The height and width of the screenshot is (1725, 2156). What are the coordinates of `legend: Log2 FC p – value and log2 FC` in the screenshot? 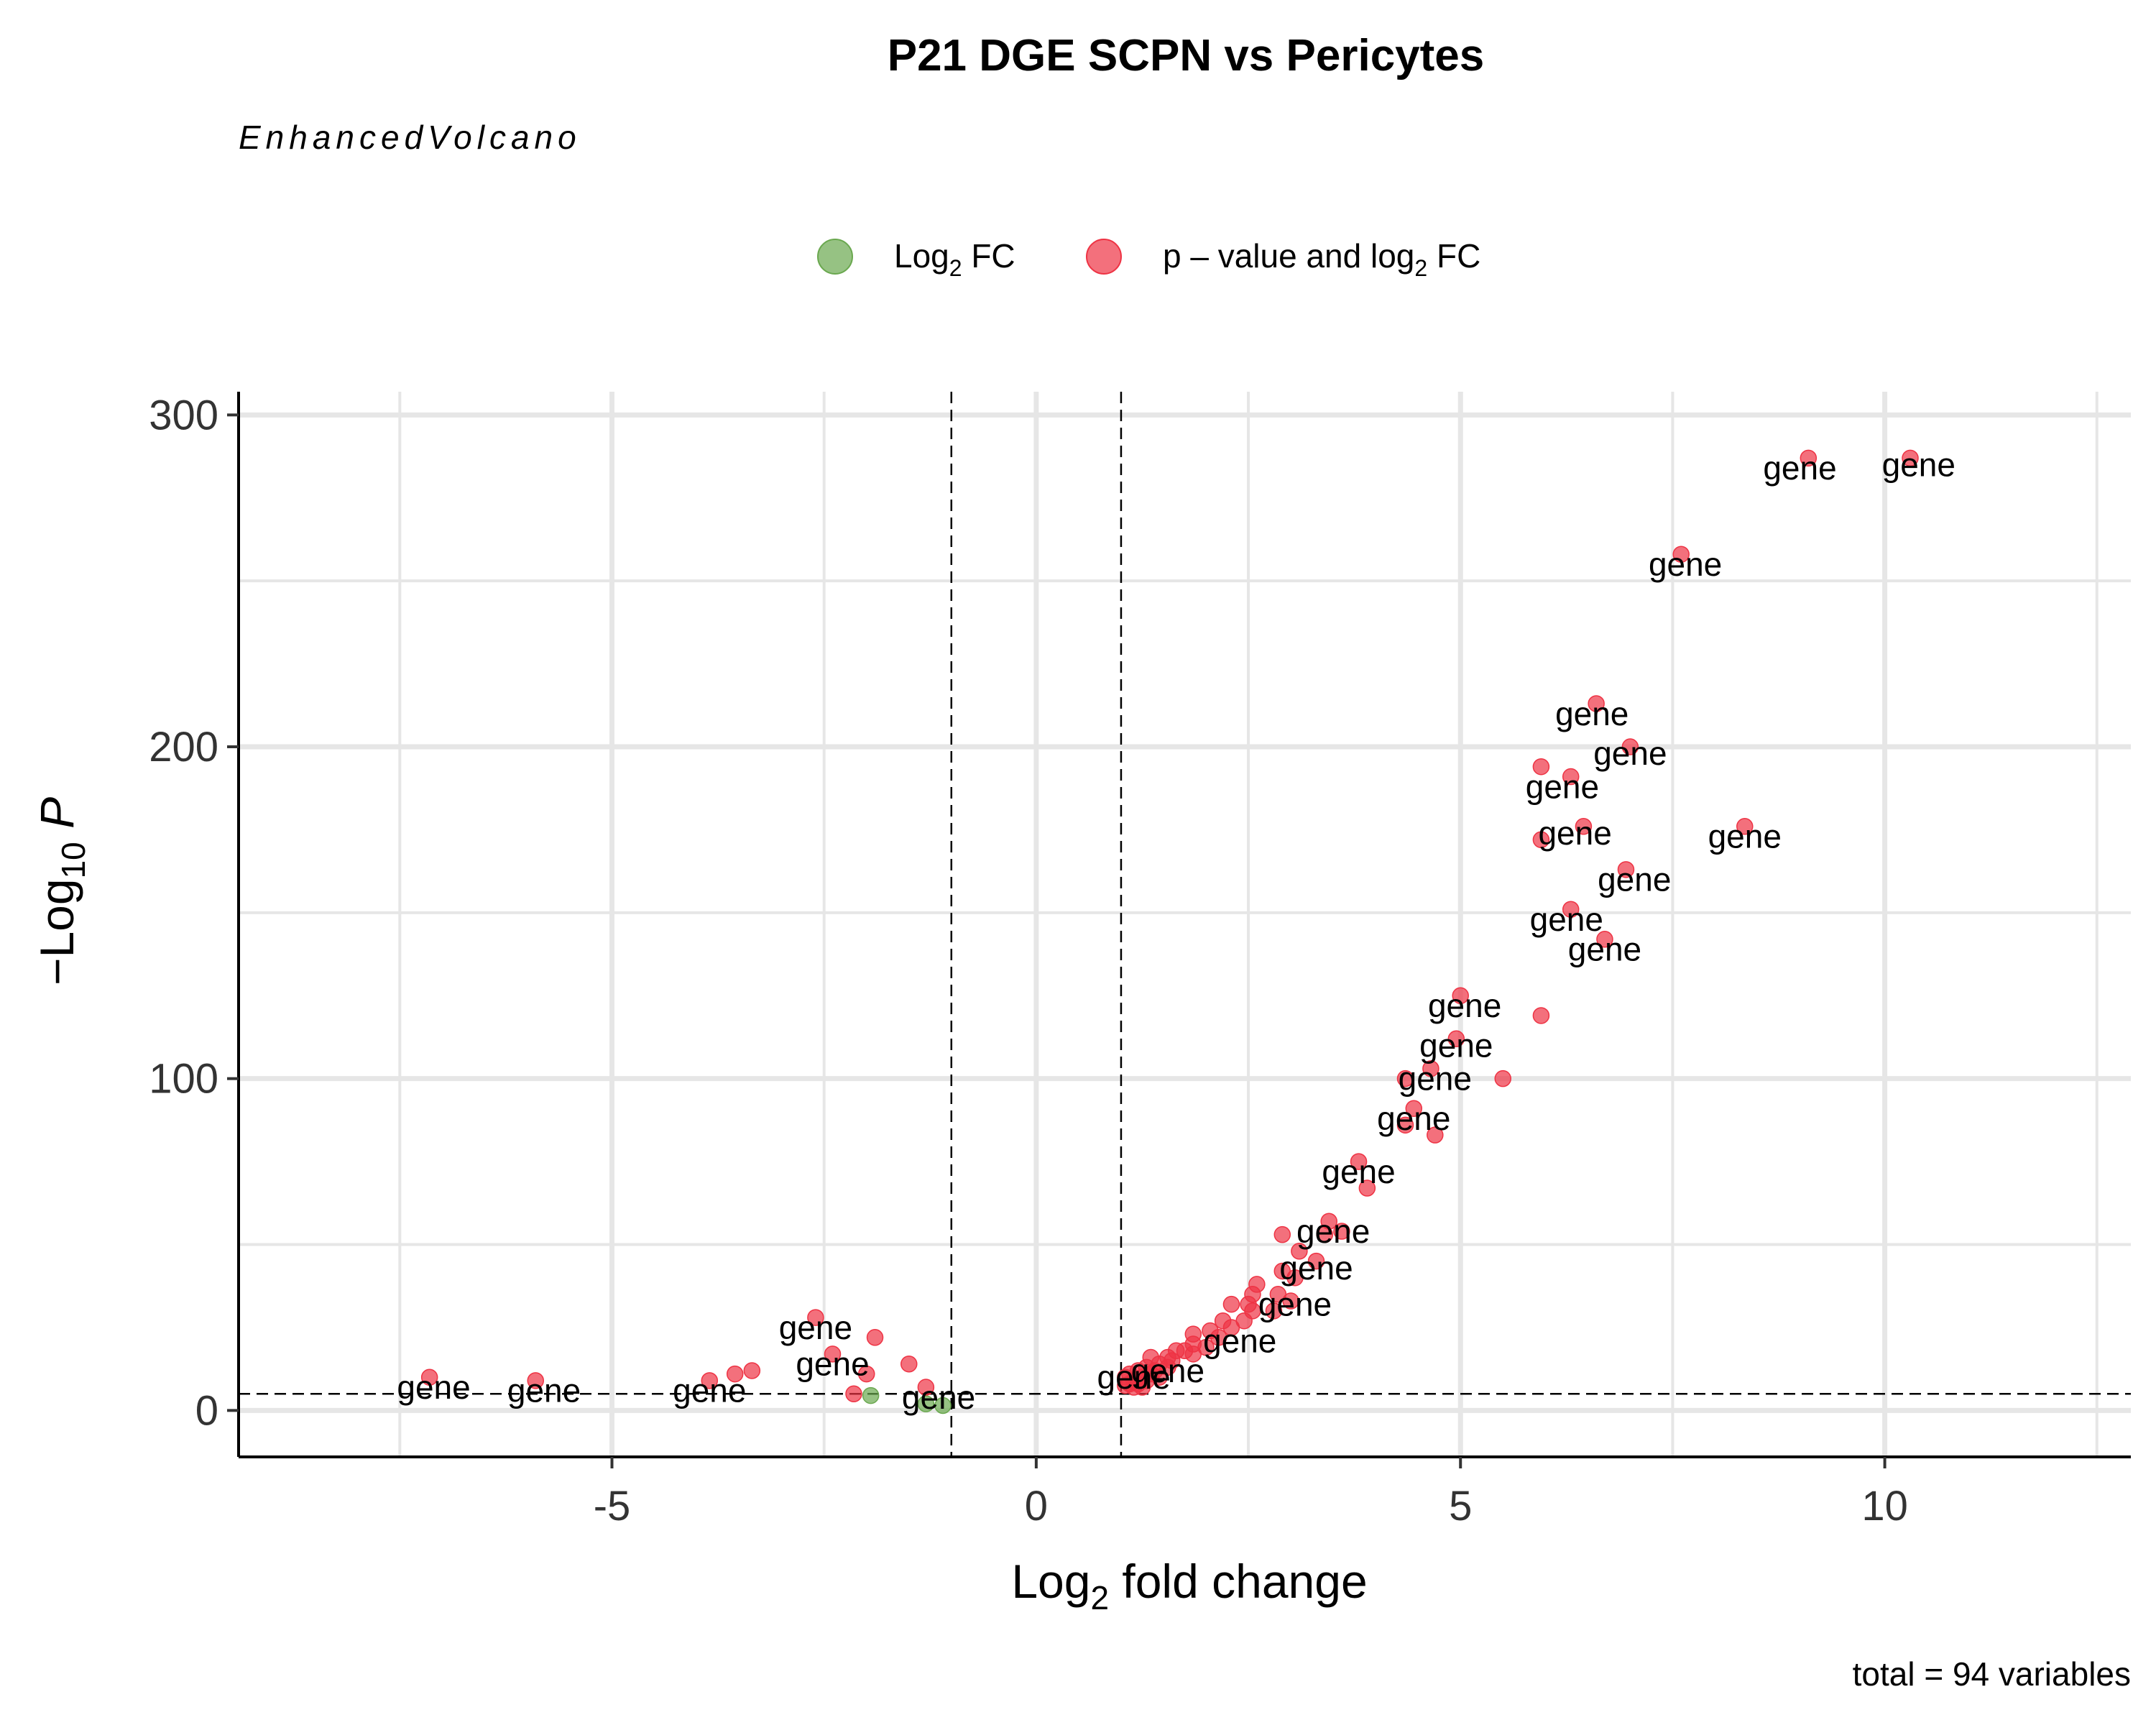 It's located at (1148, 259).